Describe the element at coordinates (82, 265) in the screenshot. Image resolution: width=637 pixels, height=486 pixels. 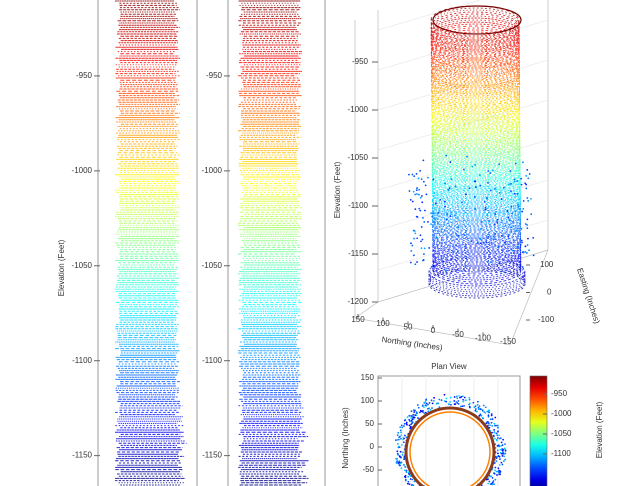
I see `y-tick-label: -1050` at that location.